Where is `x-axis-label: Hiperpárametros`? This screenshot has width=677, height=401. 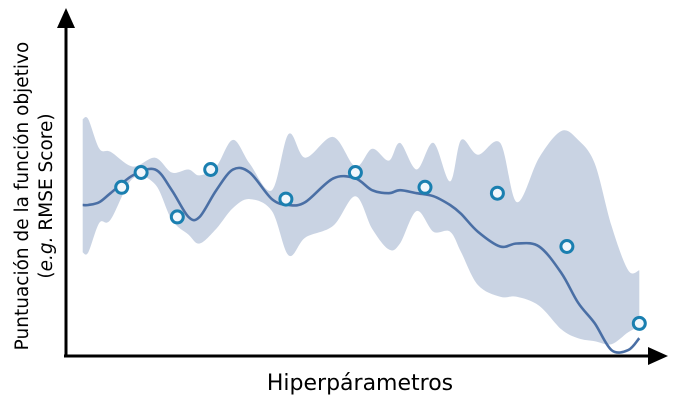
x-axis-label: Hiperpárametros is located at coordinates (360, 383).